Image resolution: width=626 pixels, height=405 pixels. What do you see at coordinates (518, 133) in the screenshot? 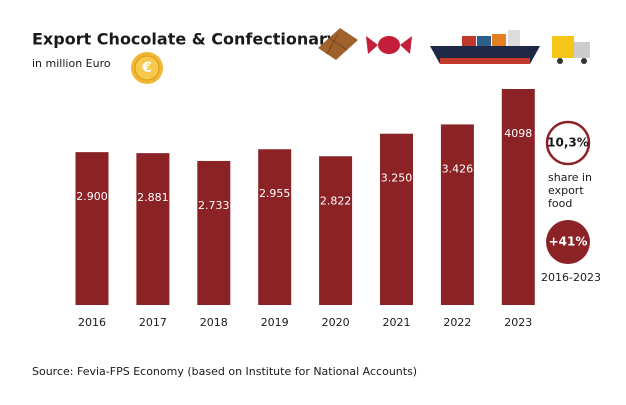
I see `value-label: 4098` at bounding box center [518, 133].